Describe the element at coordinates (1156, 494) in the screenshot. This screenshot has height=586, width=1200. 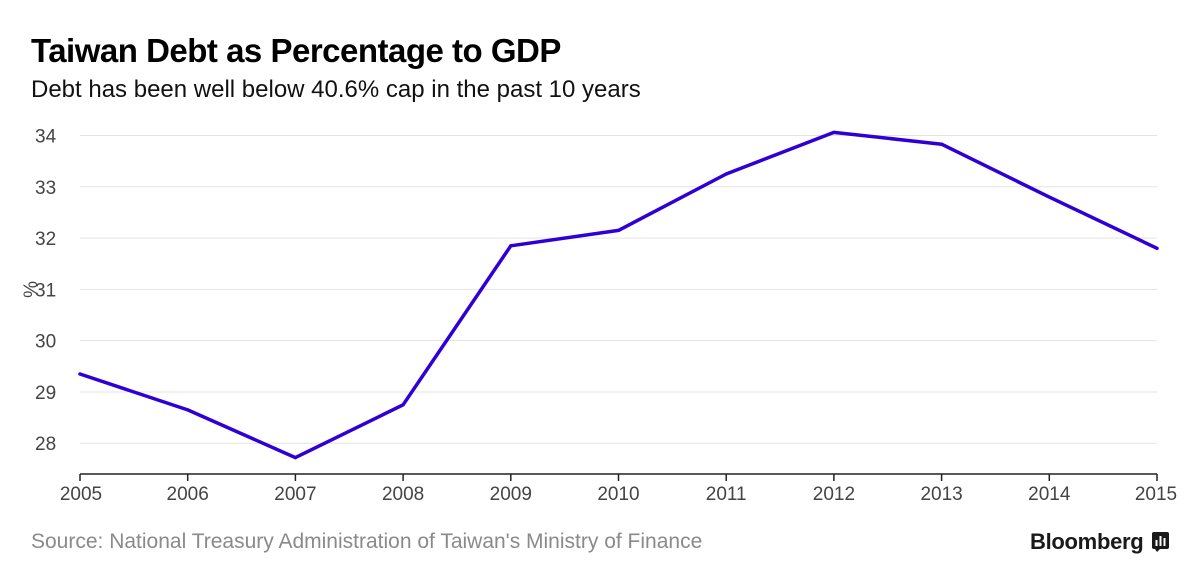
I see `x-tick-2015: 2015` at that location.